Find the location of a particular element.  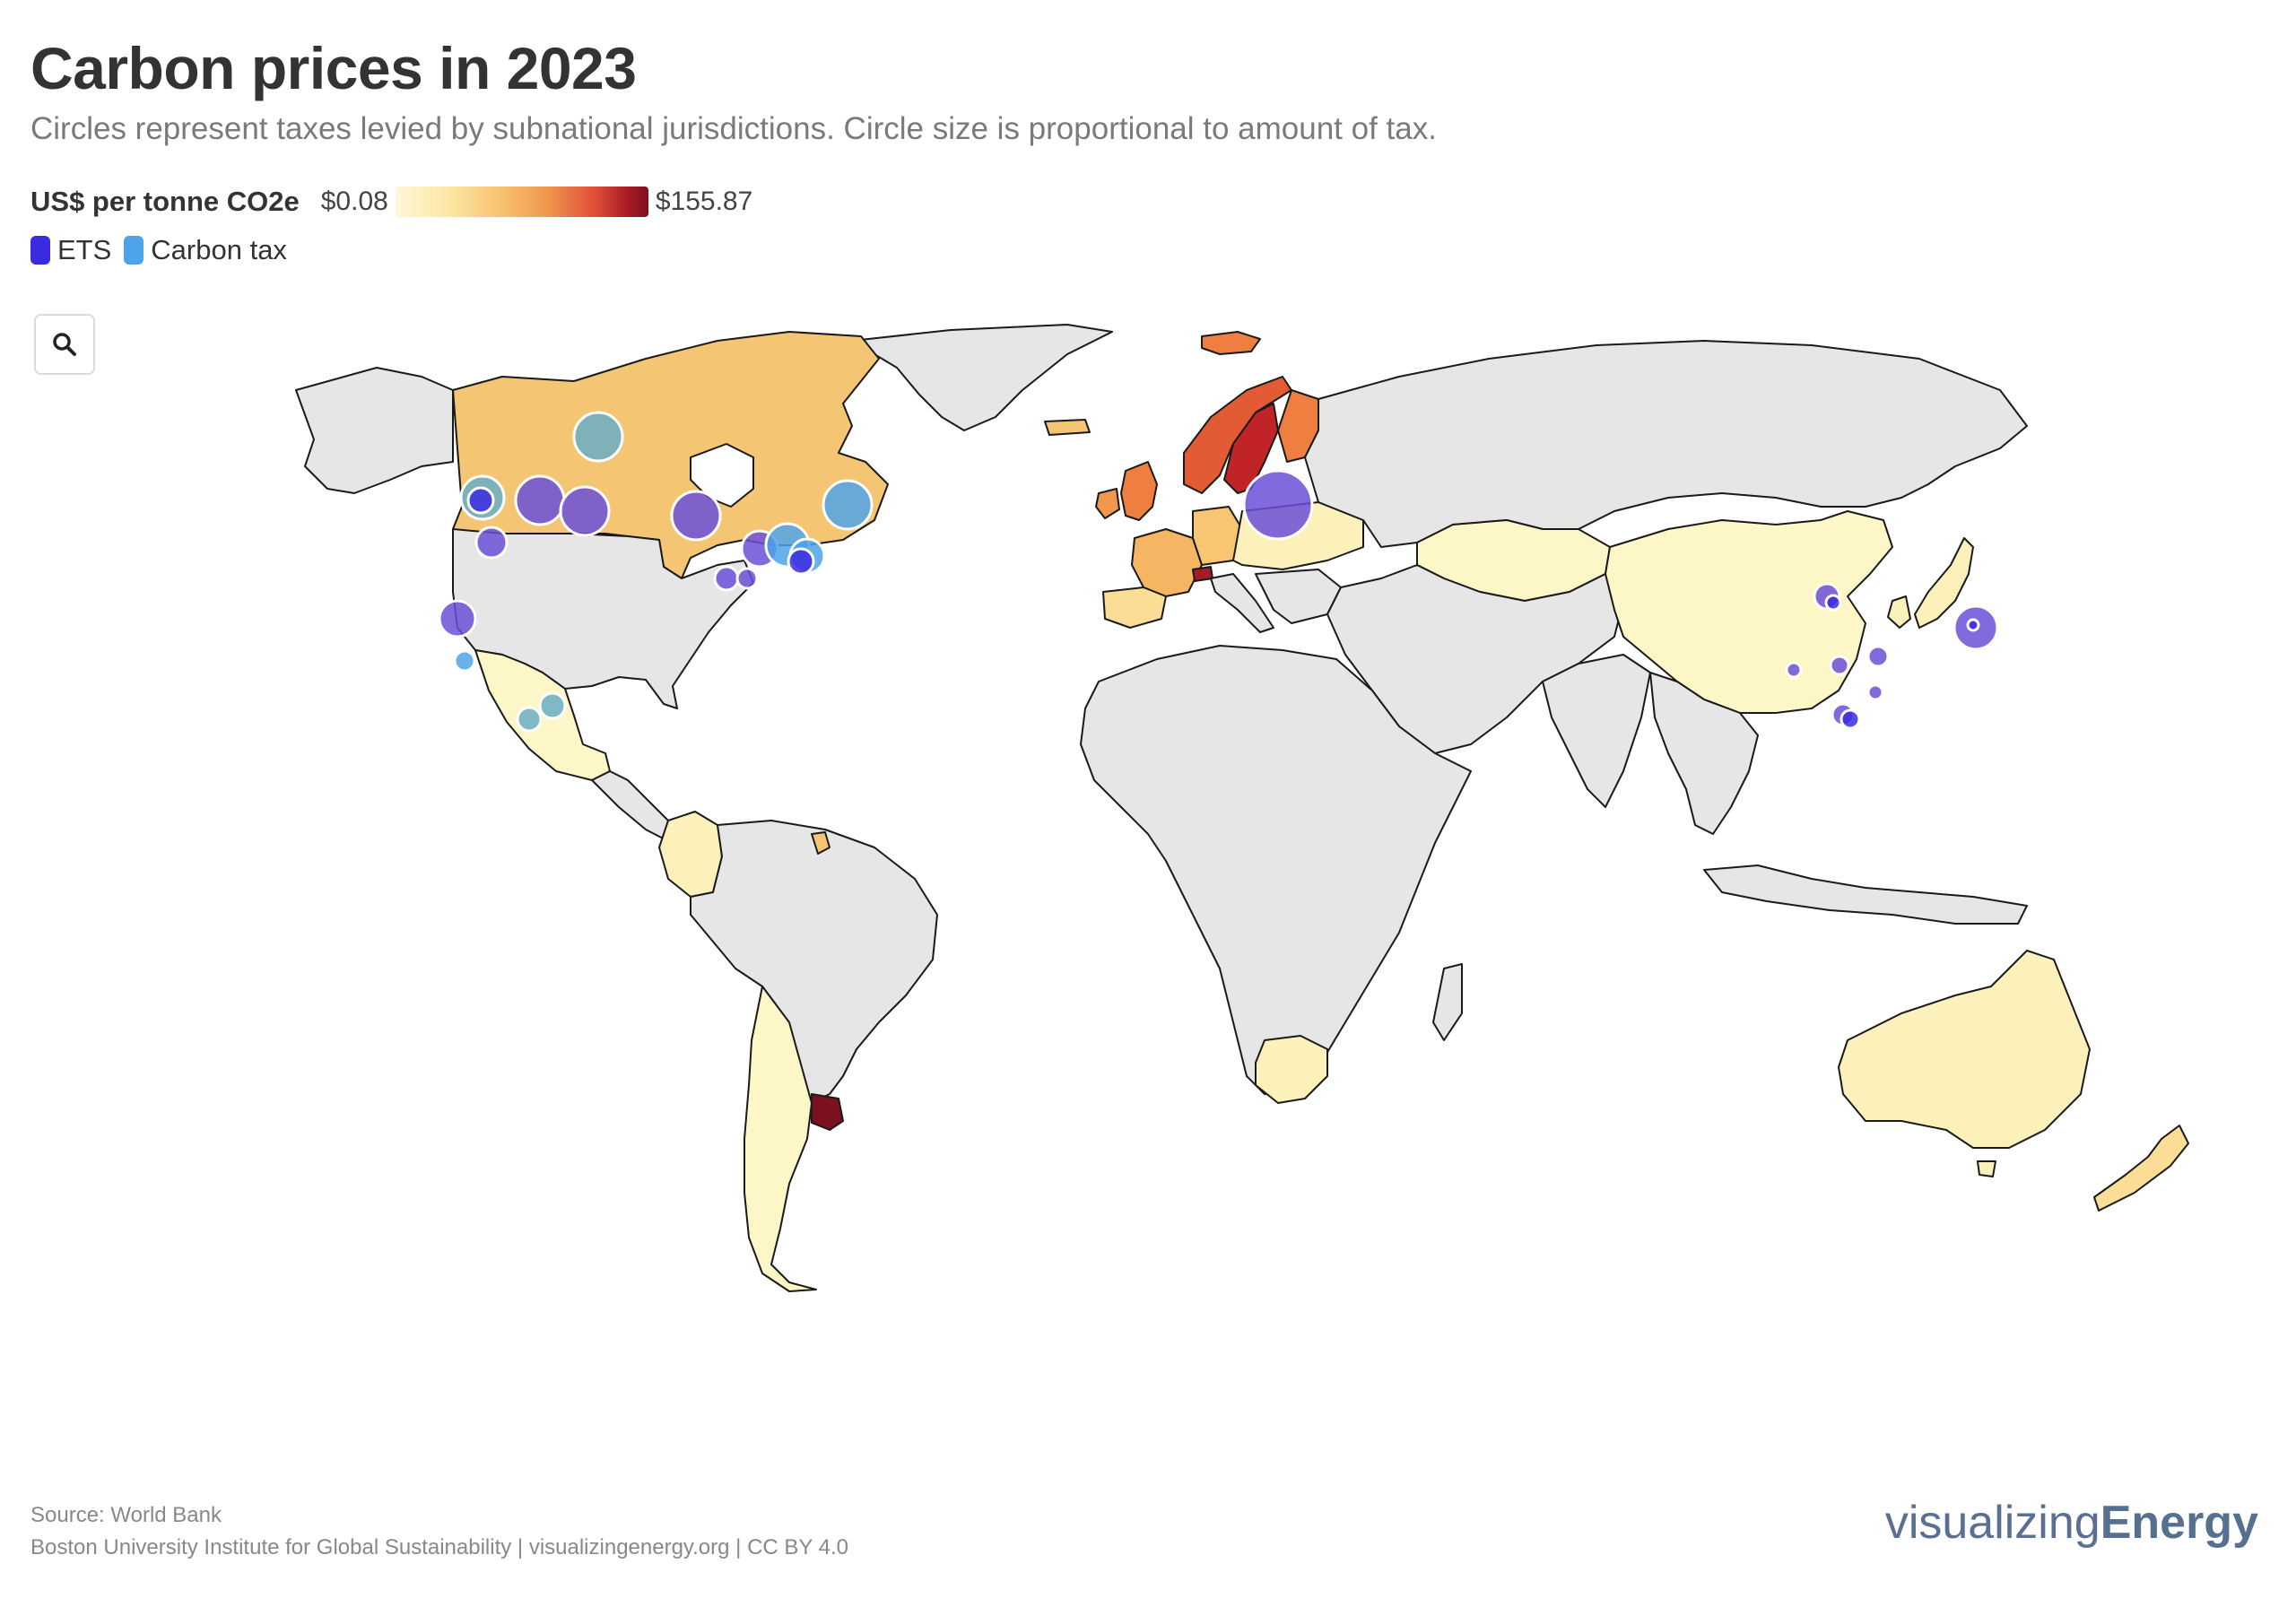

circle-ontario-ets is located at coordinates (696, 516).